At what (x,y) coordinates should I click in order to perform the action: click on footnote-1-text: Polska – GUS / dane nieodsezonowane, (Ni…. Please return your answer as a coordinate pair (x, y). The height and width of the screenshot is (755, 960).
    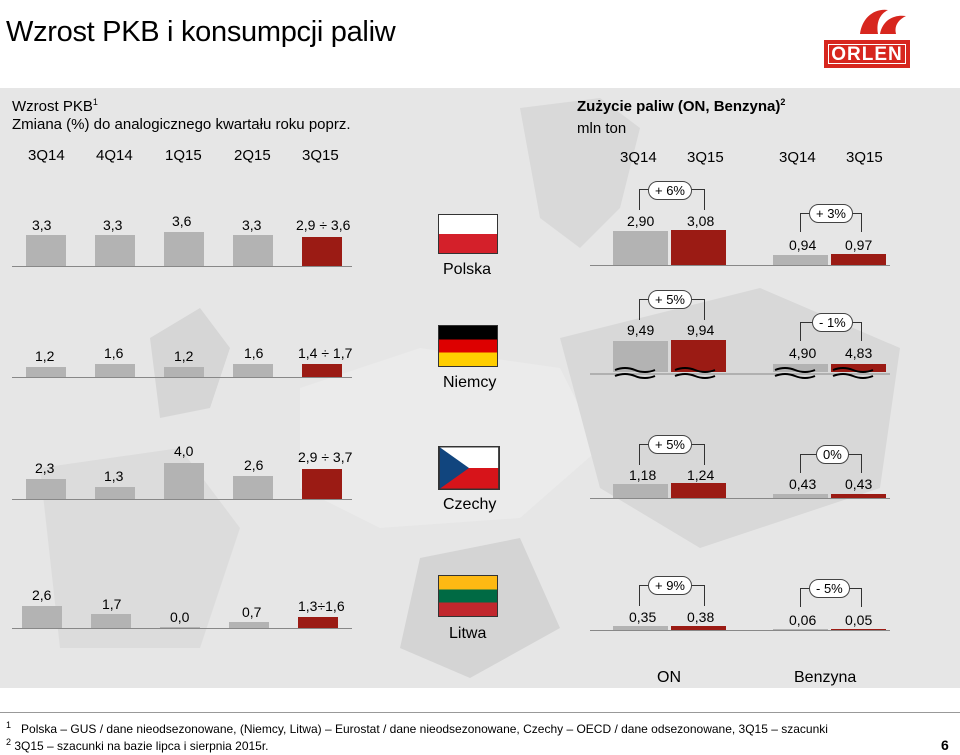
    Looking at the image, I should click on (424, 729).